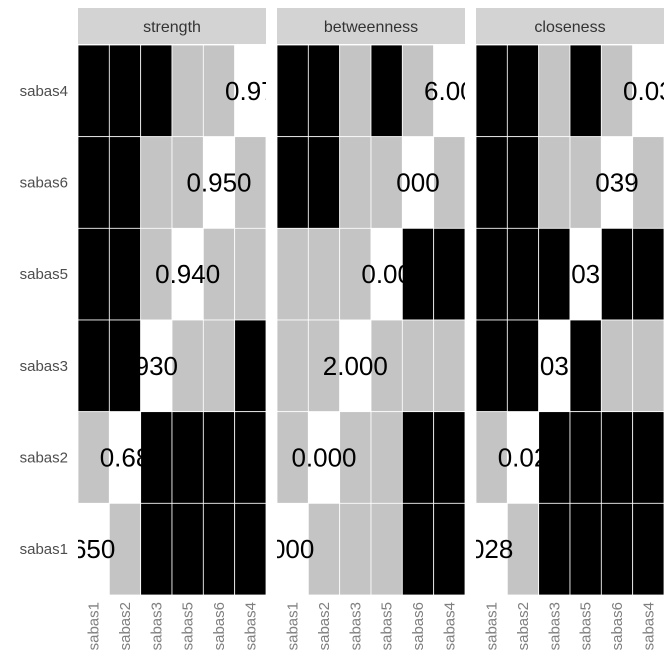 The width and height of the screenshot is (667, 671). I want to click on y-tick-label: sabas3, so click(44, 366).